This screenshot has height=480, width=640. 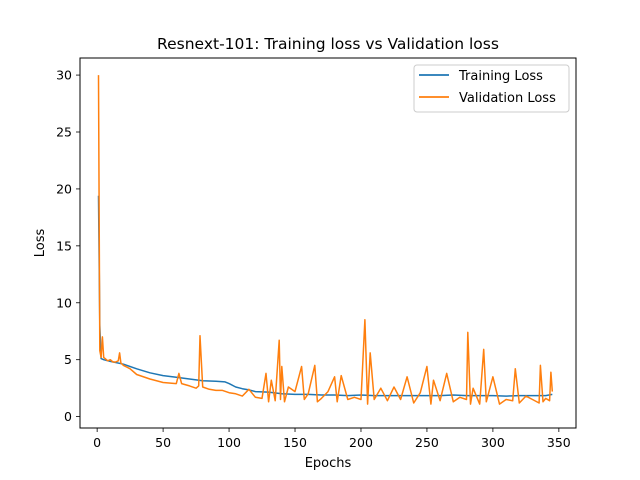 What do you see at coordinates (64, 132) in the screenshot?
I see `y-tick-label: 25` at bounding box center [64, 132].